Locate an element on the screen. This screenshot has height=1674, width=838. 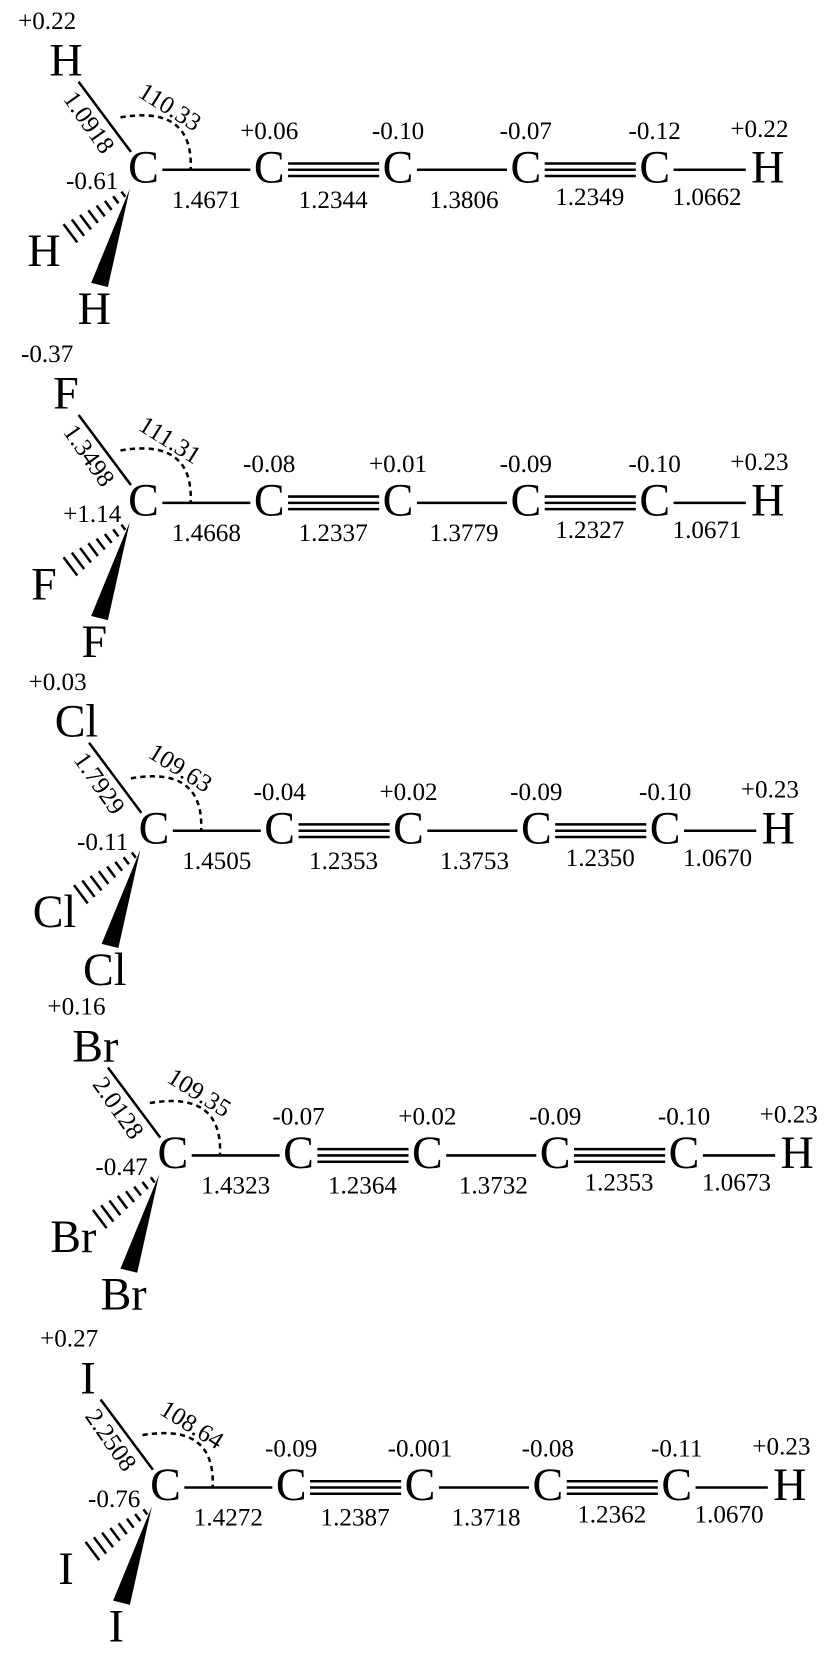
bond-length: 1.3732 is located at coordinates (493, 1186).